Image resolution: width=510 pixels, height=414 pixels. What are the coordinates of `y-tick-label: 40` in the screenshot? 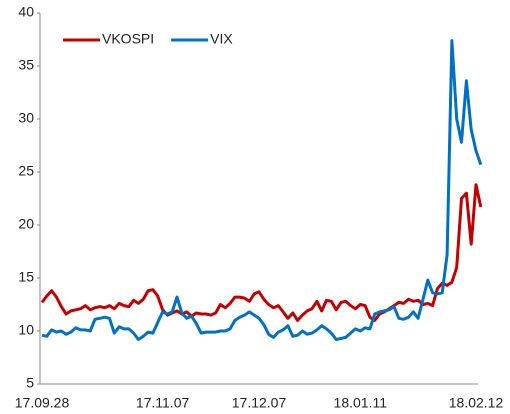 It's located at (26, 12).